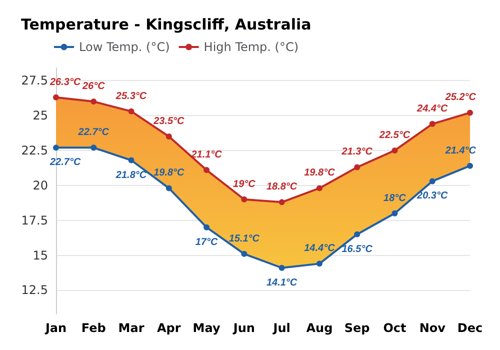 The width and height of the screenshot is (500, 350). What do you see at coordinates (131, 328) in the screenshot?
I see `x-tick-label: Mar` at bounding box center [131, 328].